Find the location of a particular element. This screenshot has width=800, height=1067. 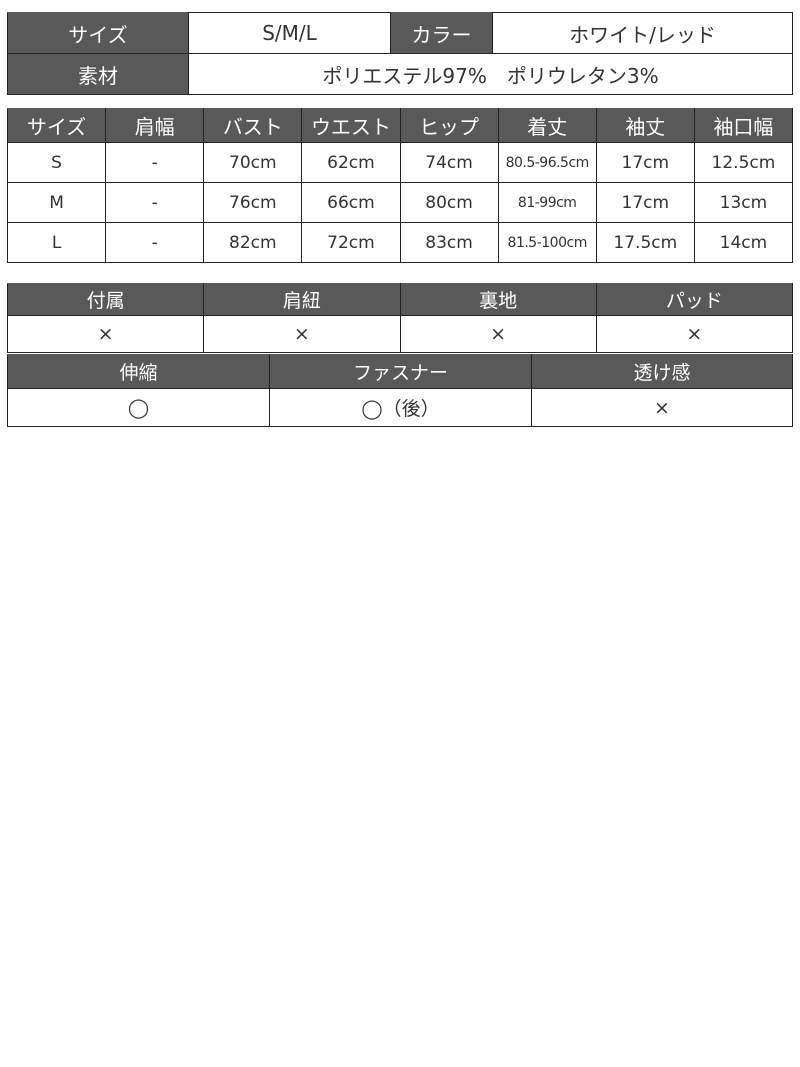

table-cell: 80.5-96.5cm is located at coordinates (547, 162).